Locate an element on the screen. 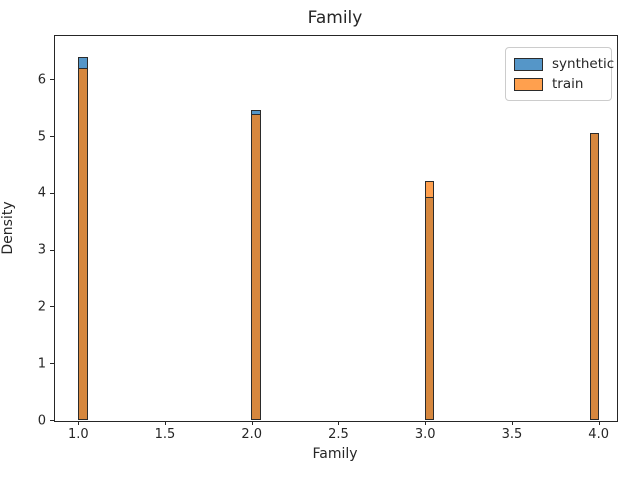 This screenshot has width=640, height=480. y-tick-label: 6 is located at coordinates (41, 80).